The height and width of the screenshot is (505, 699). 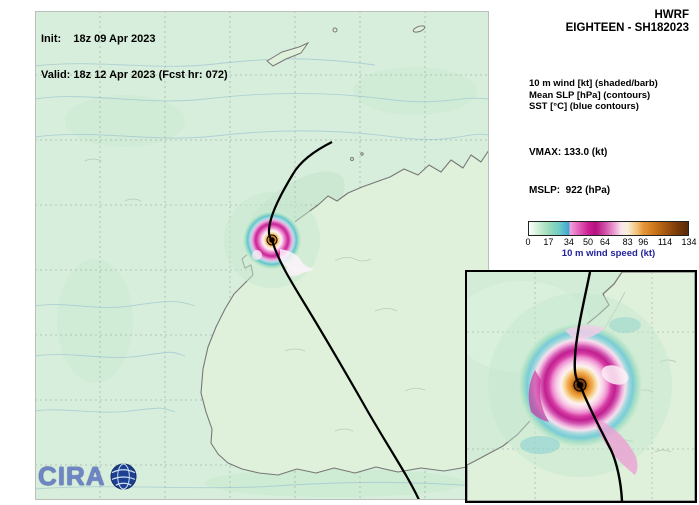 What do you see at coordinates (627, 28) in the screenshot?
I see `storm-id: EIGHTEEN - SH182023` at bounding box center [627, 28].